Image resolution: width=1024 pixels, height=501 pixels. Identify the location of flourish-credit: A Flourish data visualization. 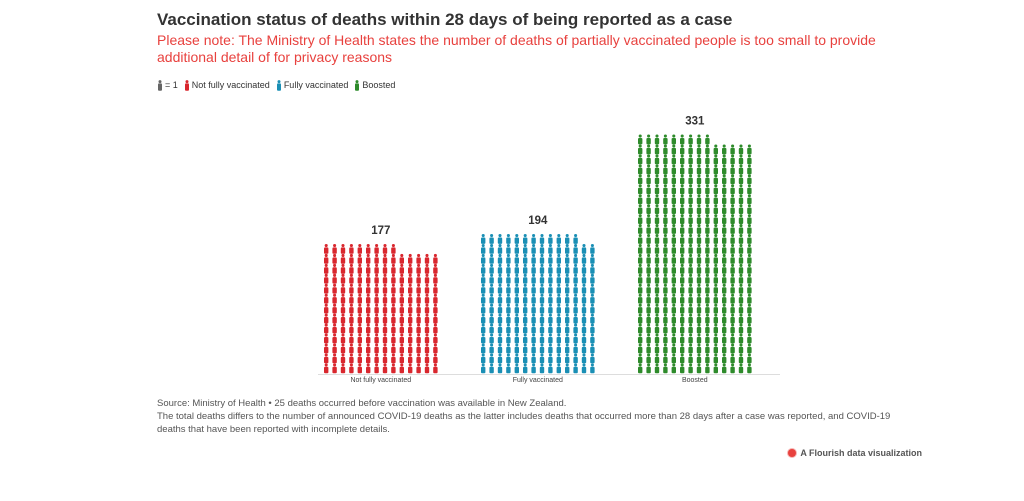
(855, 453).